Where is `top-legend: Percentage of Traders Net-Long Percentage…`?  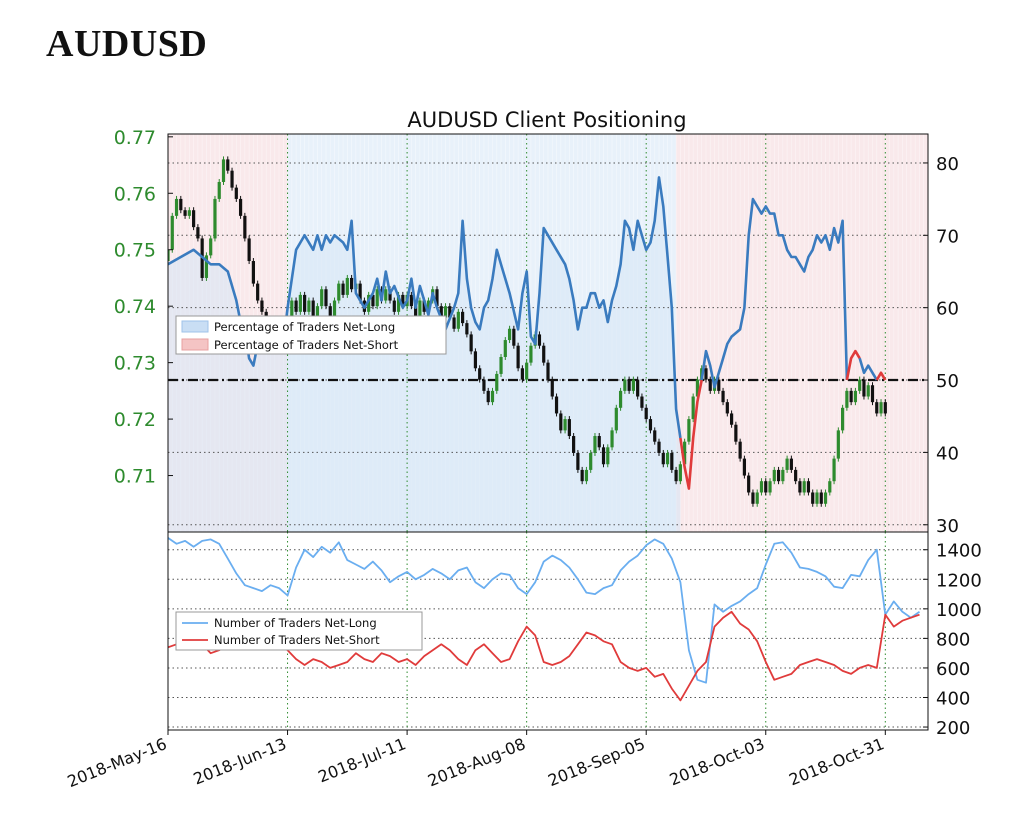 top-legend: Percentage of Traders Net-Long Percentage… is located at coordinates (311, 335).